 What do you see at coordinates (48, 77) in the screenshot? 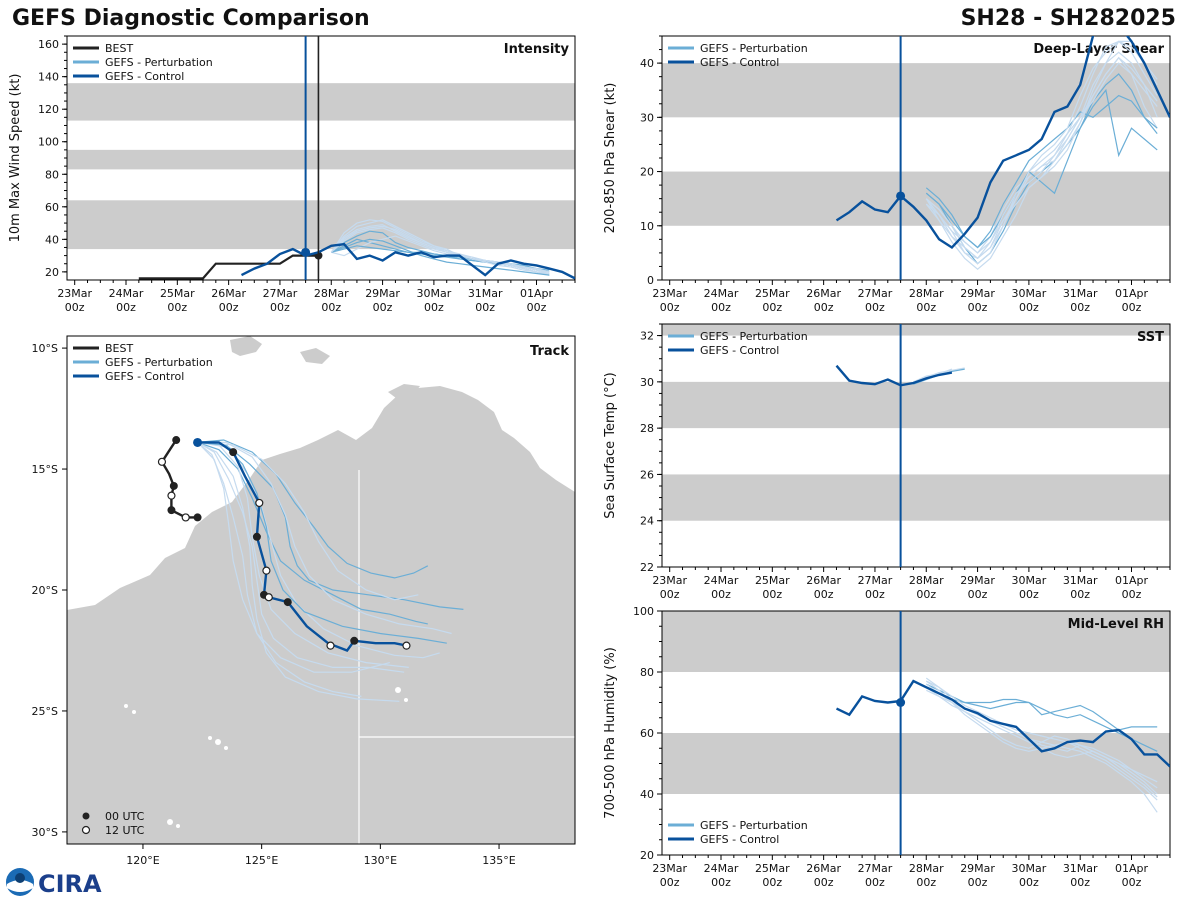
I see `intensity-ytick-label: 140` at bounding box center [48, 77].